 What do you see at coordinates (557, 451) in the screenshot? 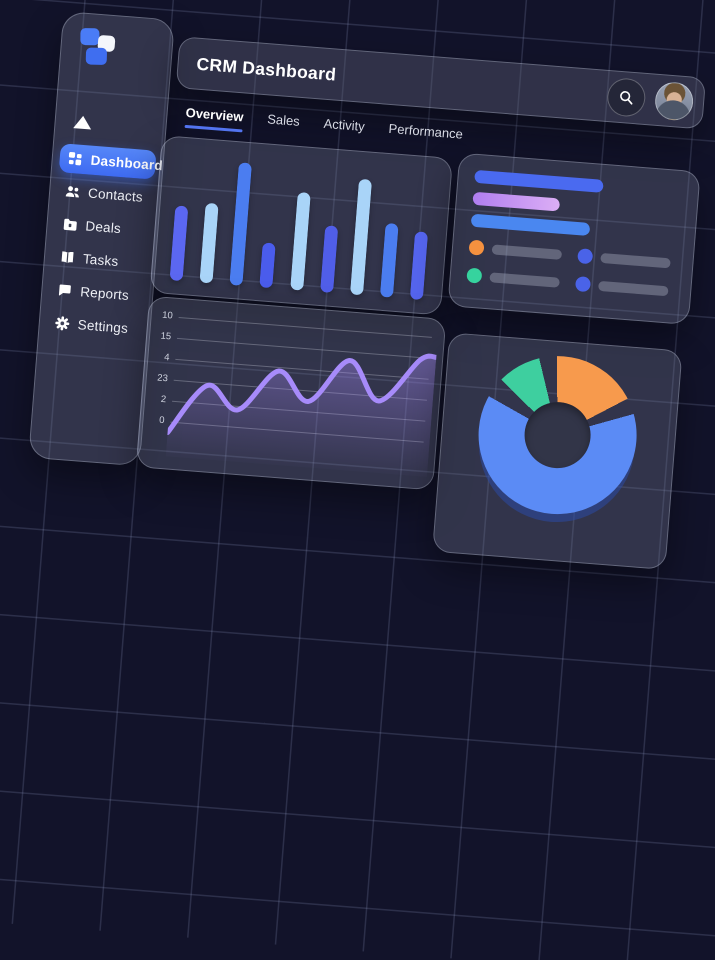
I see `donut-chart-panel` at bounding box center [557, 451].